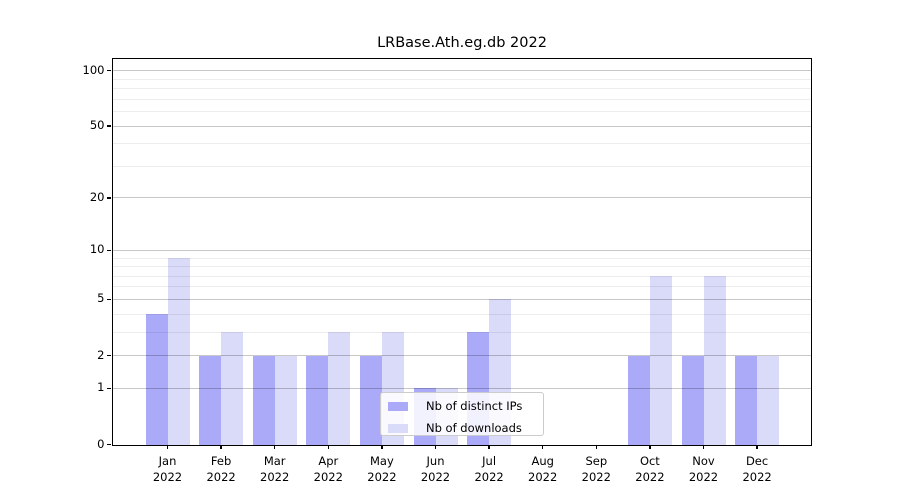  I want to click on bar-nov-downloads, so click(714, 360).